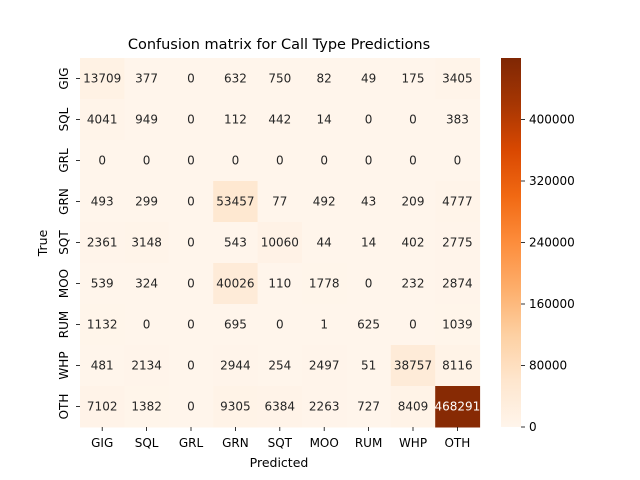 This screenshot has width=640, height=480. What do you see at coordinates (413, 443) in the screenshot?
I see `x-tick-label: WHP` at bounding box center [413, 443].